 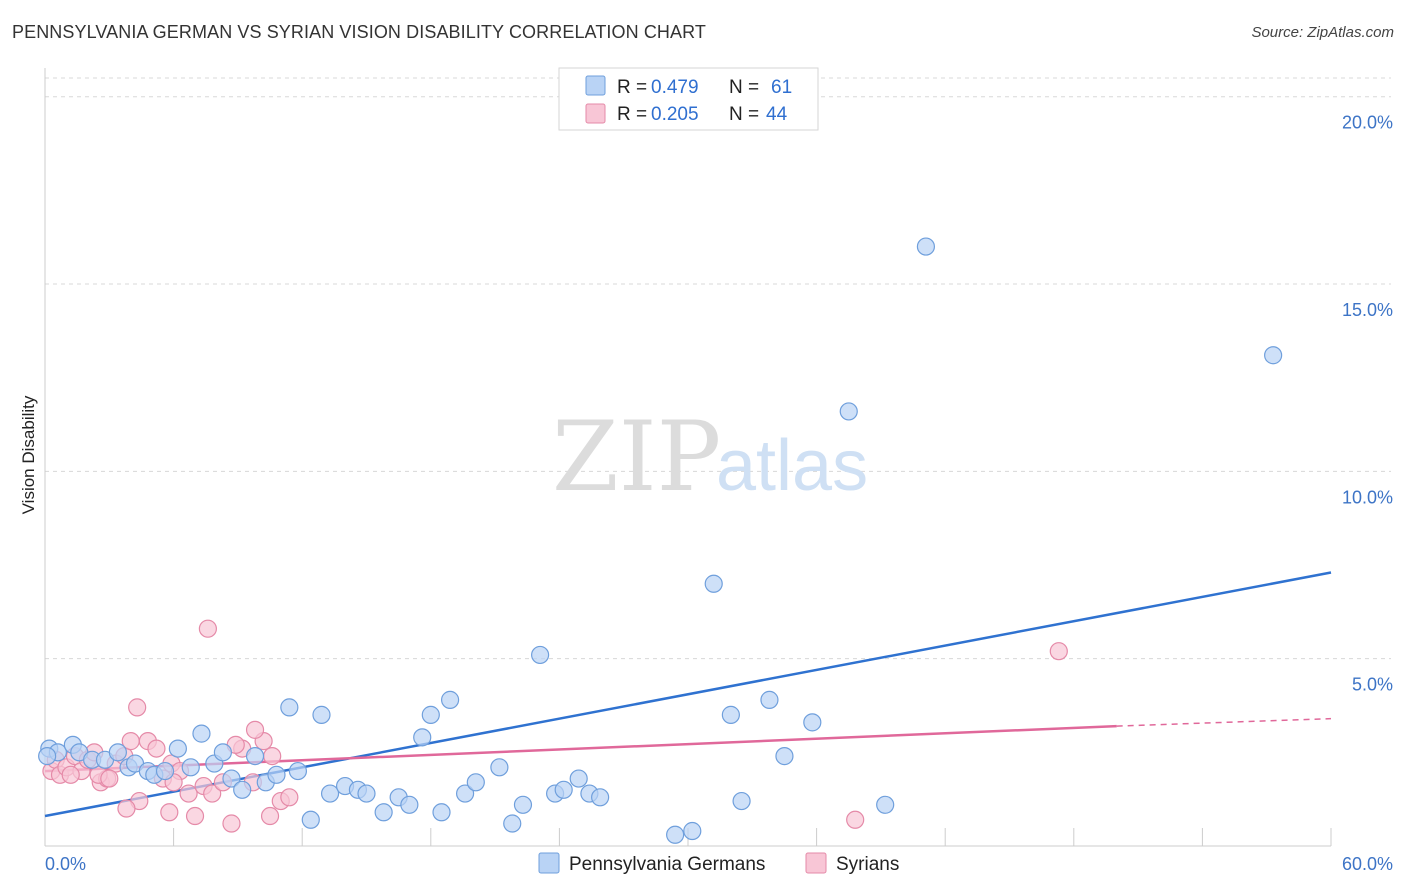 What do you see at coordinates (1367, 123) in the screenshot?
I see `y-tick-label: 20.0%` at bounding box center [1367, 123].